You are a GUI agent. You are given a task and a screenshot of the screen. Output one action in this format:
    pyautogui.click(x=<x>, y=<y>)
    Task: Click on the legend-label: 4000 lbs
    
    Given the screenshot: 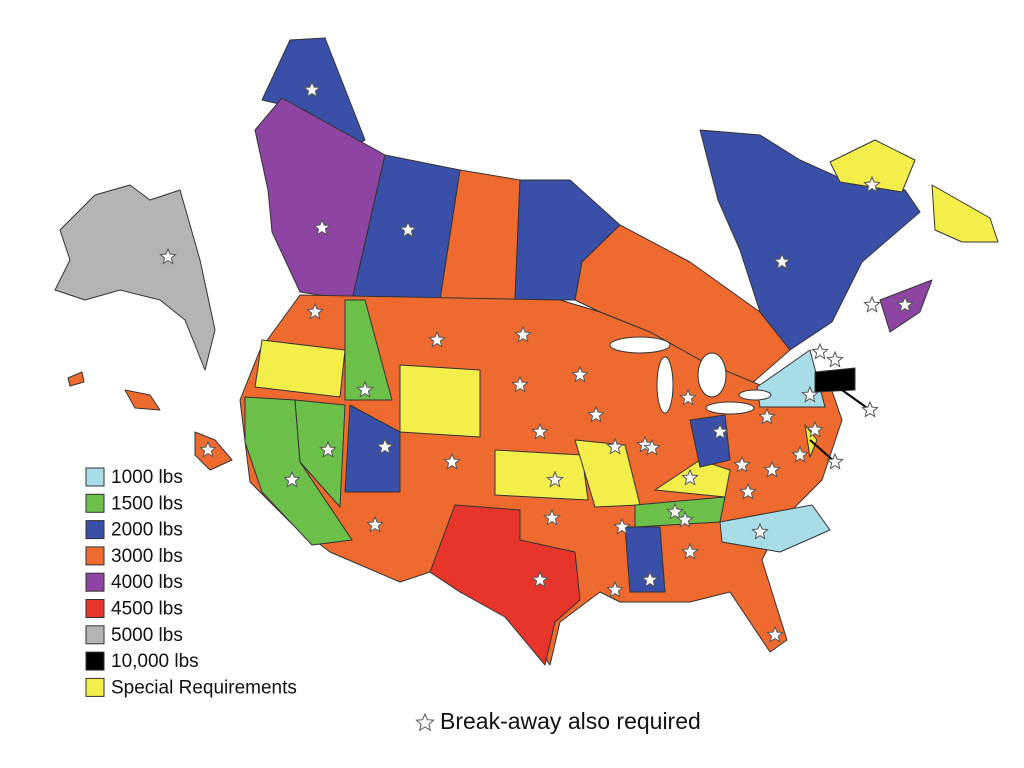 What is the action you would take?
    pyautogui.click(x=147, y=582)
    